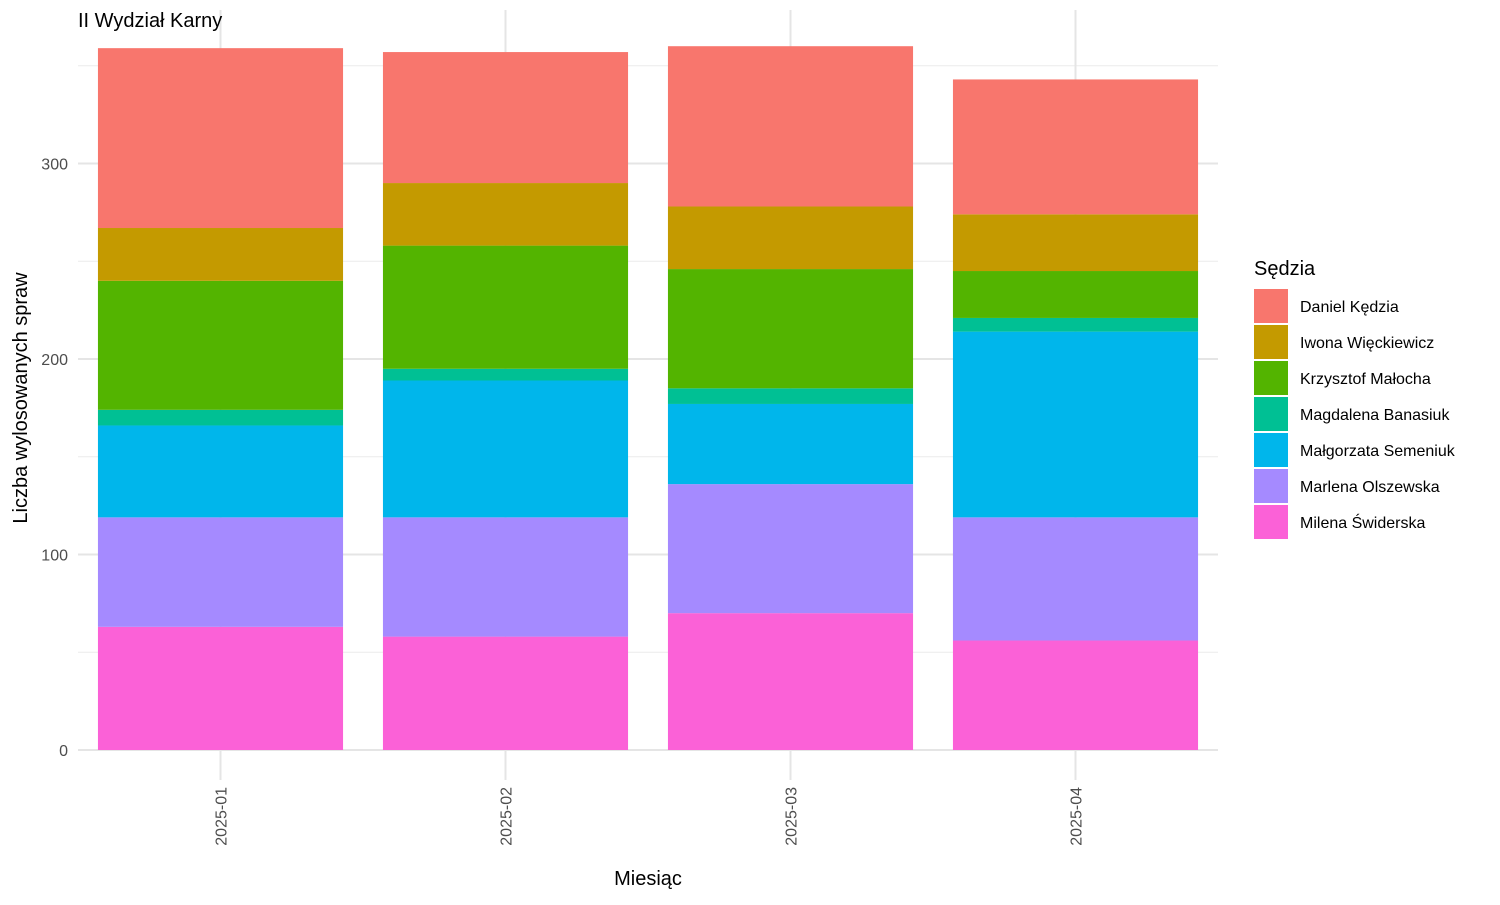 The height and width of the screenshot is (905, 1500). I want to click on x-tick-label: 2025-03, so click(792, 816).